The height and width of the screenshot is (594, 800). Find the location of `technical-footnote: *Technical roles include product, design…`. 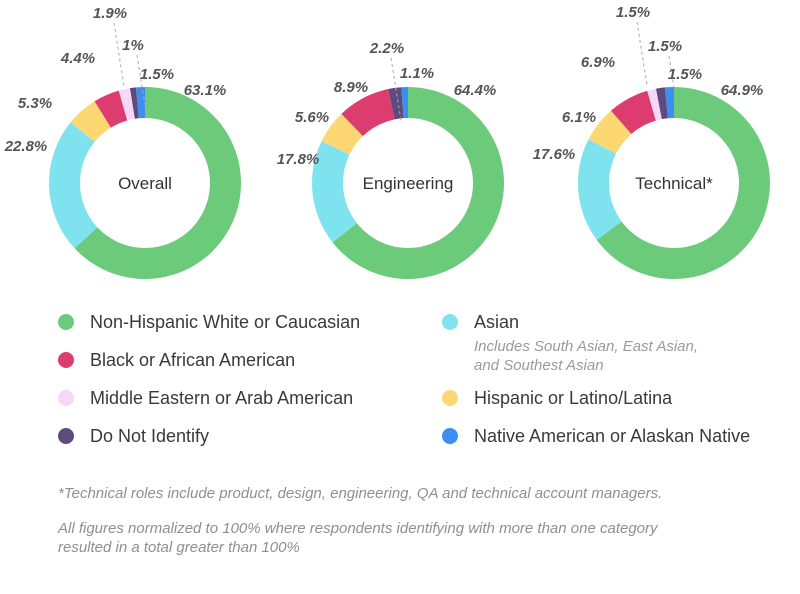

technical-footnote: *Technical roles include product, design… is located at coordinates (360, 493).